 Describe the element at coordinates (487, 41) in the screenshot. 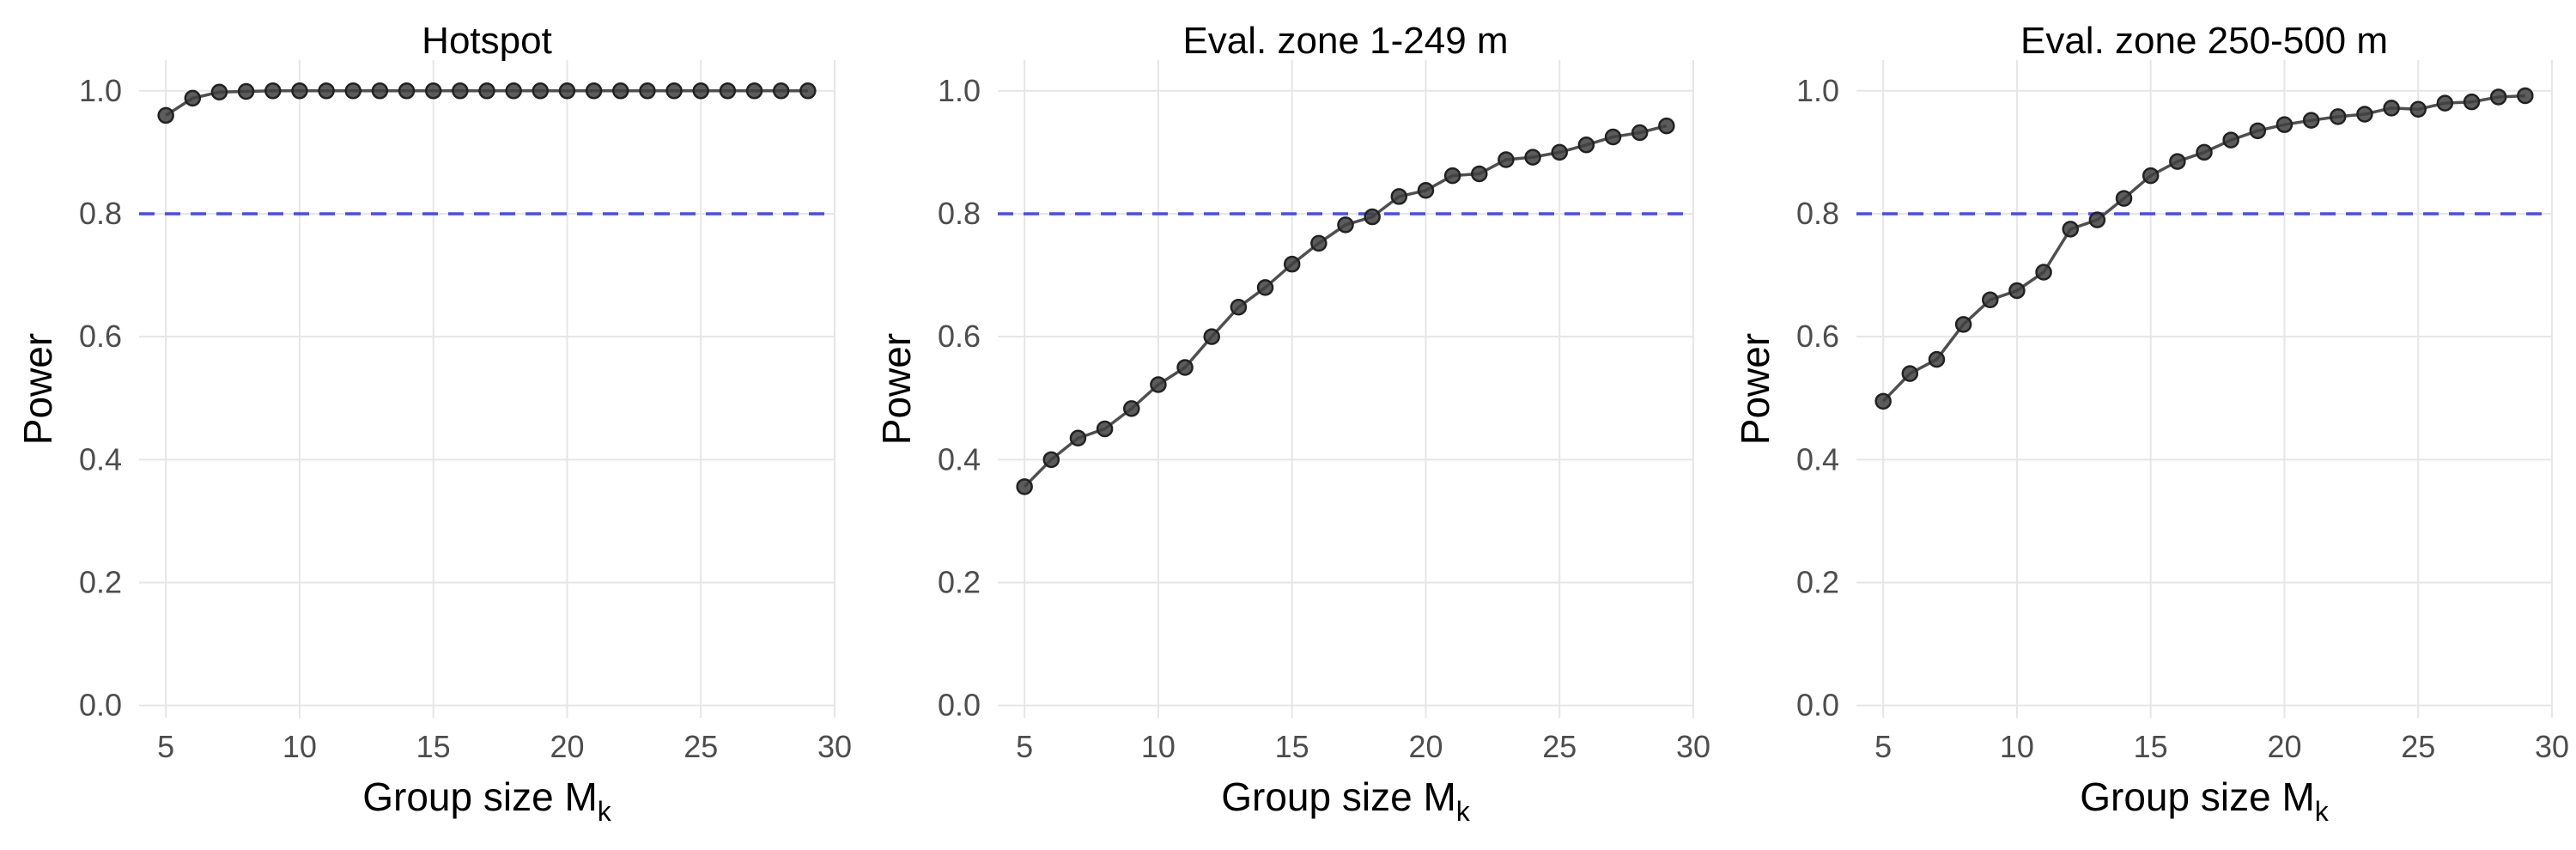

I see `chart-title: Hotspot` at that location.